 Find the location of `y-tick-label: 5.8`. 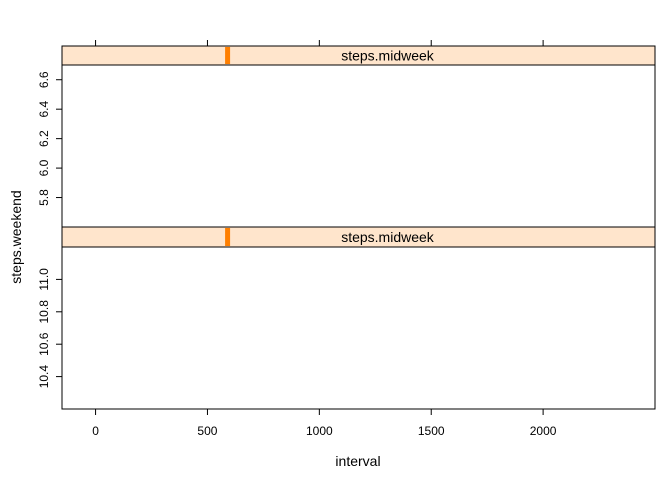

y-tick-label: 5.8 is located at coordinates (44, 197).